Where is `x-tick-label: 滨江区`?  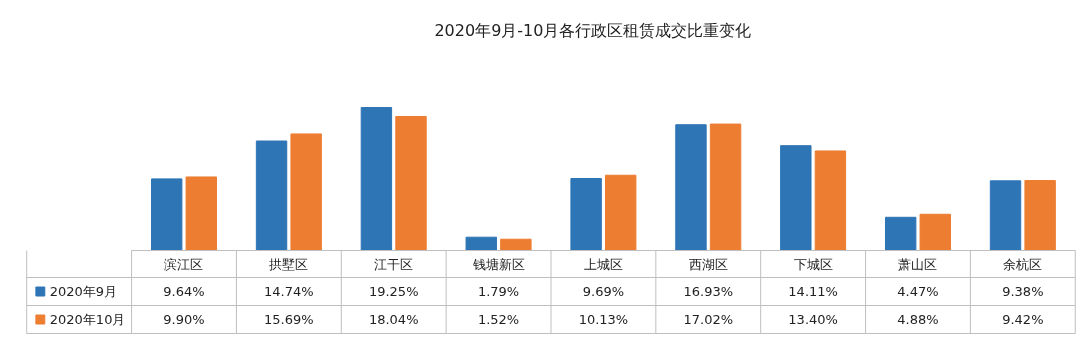 x-tick-label: 滨江区 is located at coordinates (184, 264).